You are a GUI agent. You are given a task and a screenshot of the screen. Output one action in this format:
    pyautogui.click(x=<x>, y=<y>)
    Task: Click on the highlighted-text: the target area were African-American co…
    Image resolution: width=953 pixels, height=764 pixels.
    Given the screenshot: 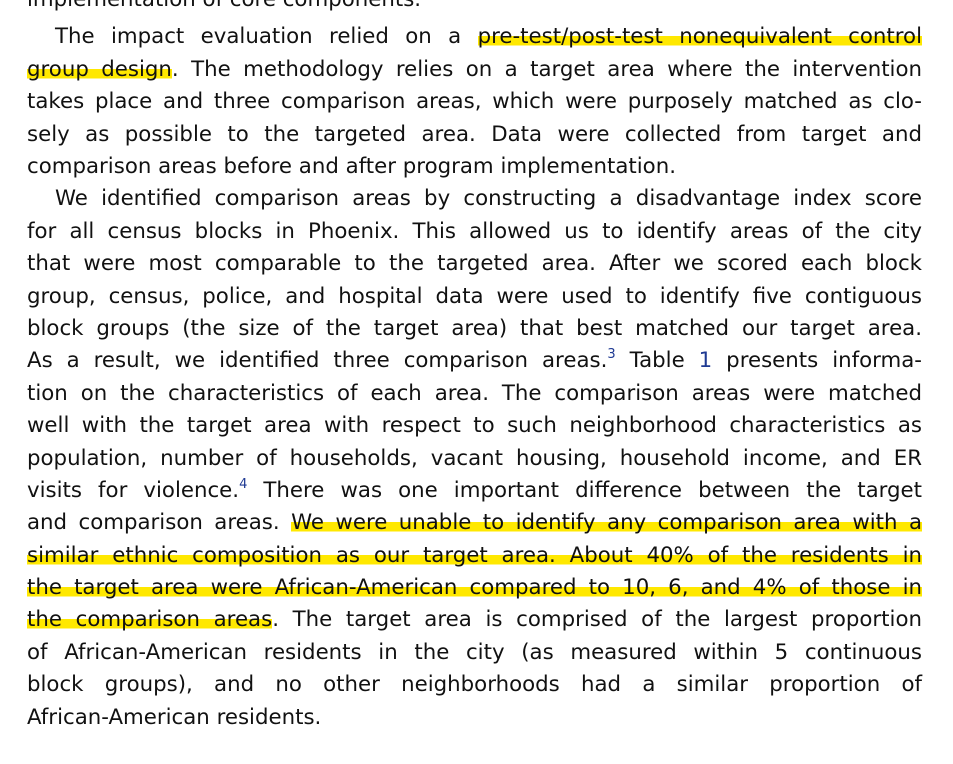 What is the action you would take?
    pyautogui.click(x=474, y=587)
    